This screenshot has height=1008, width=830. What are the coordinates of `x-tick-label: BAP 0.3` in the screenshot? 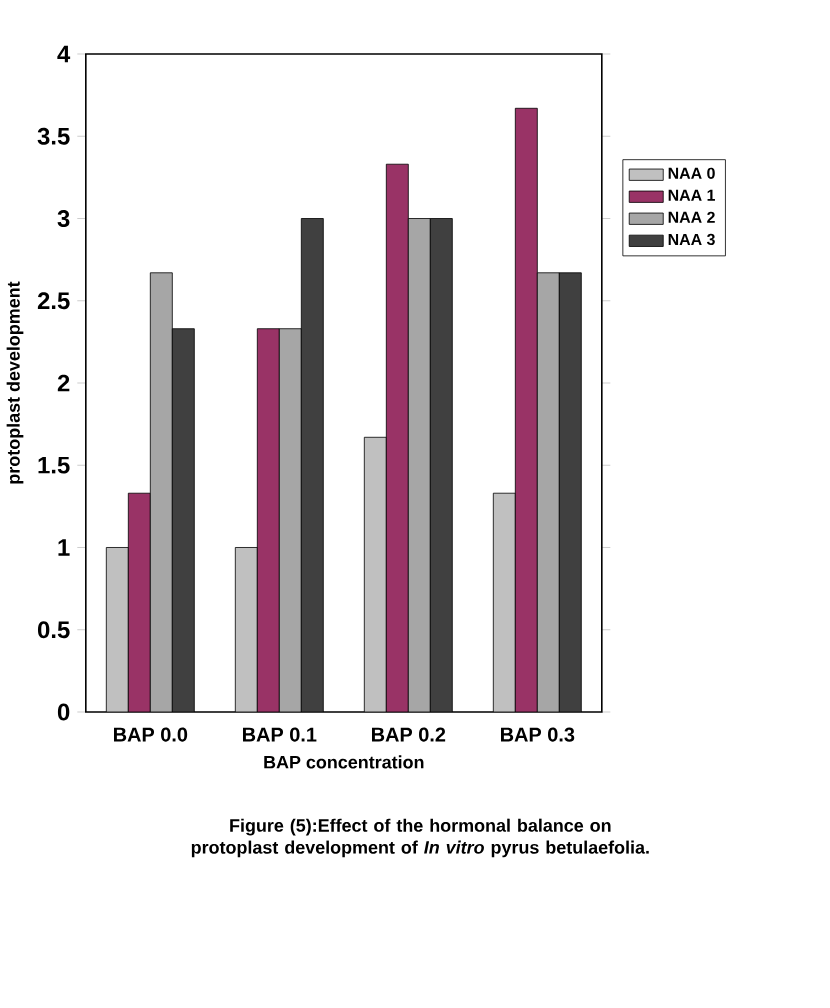 It's located at (537, 734).